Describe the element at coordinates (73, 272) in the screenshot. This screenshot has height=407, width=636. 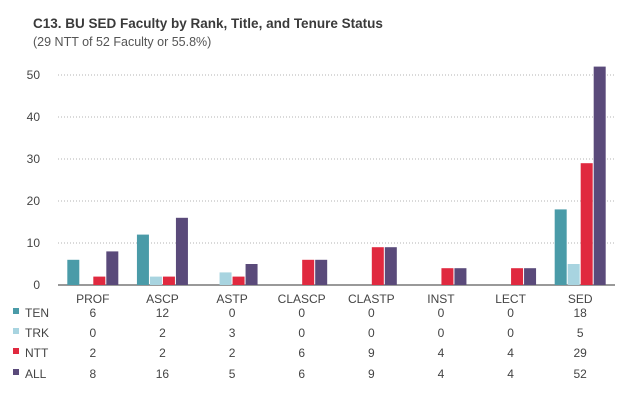
I see `bar-ten-prof` at that location.